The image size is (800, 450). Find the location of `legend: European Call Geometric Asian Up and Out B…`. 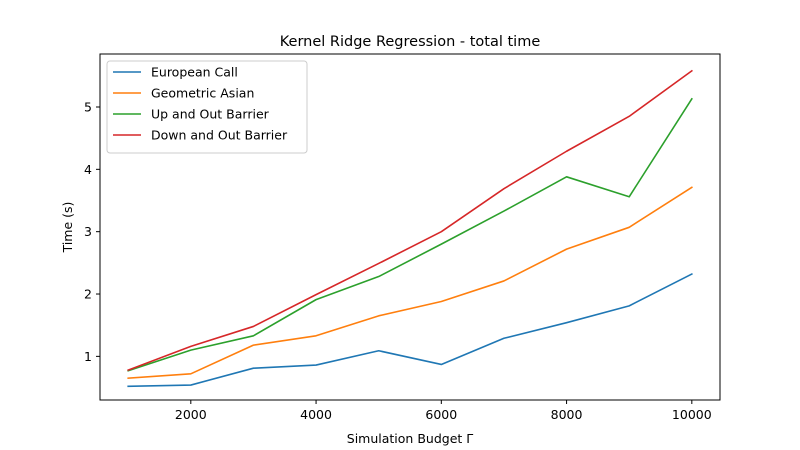

legend: European Call Geometric Asian Up and Out B… is located at coordinates (207, 107).